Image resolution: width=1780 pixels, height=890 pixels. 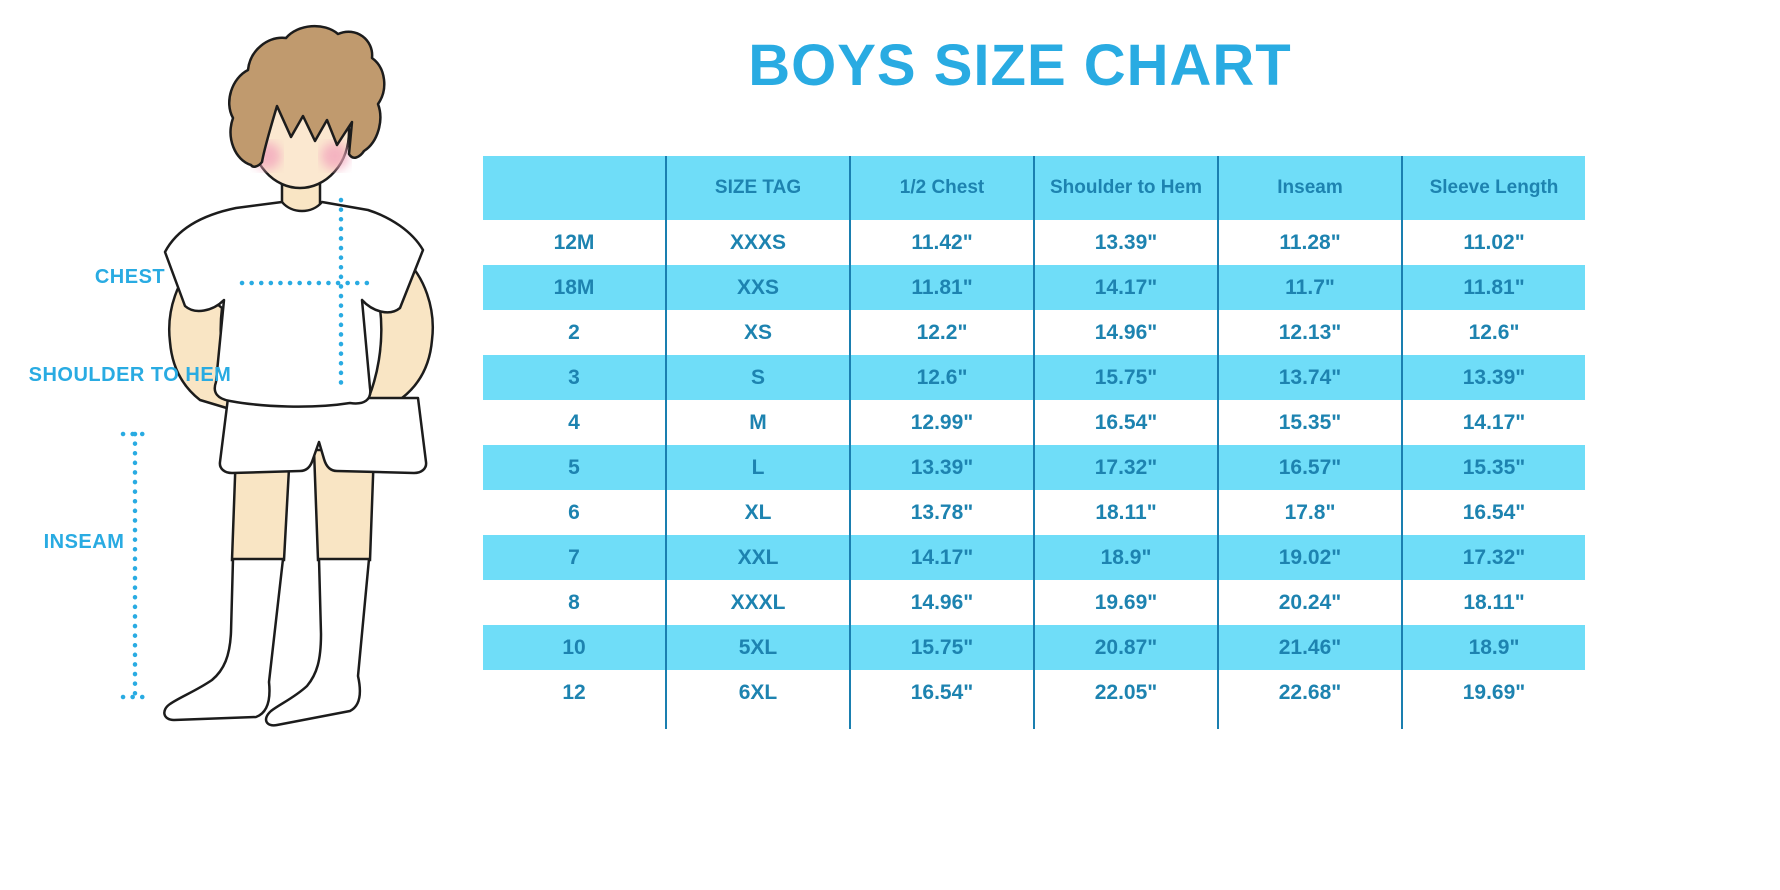 I want to click on size-cell: 12, so click(x=574, y=692).